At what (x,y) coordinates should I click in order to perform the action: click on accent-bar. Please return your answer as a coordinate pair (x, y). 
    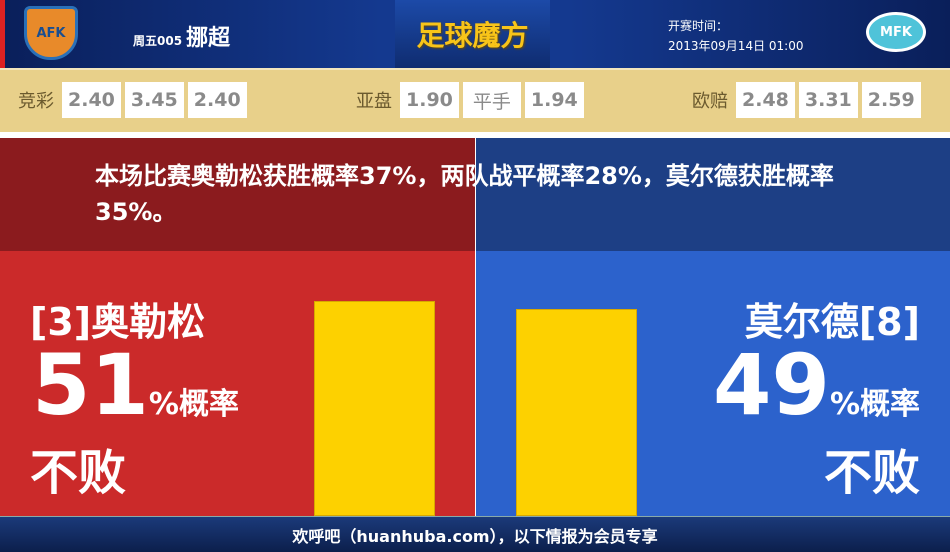
    Looking at the image, I should click on (2, 34).